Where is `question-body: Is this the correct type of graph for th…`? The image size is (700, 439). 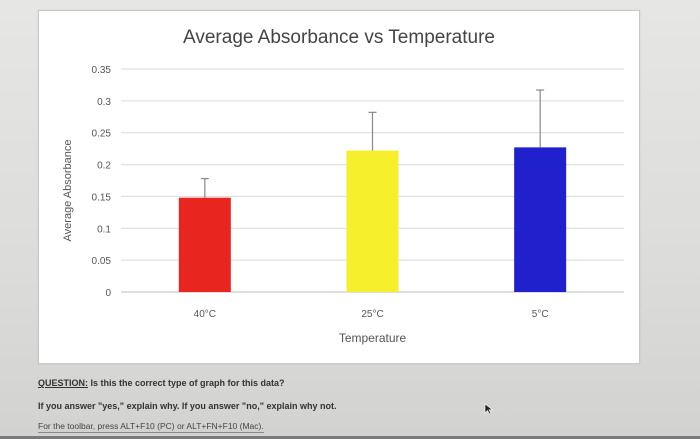
question-body: Is this the correct type of graph for th… is located at coordinates (186, 383).